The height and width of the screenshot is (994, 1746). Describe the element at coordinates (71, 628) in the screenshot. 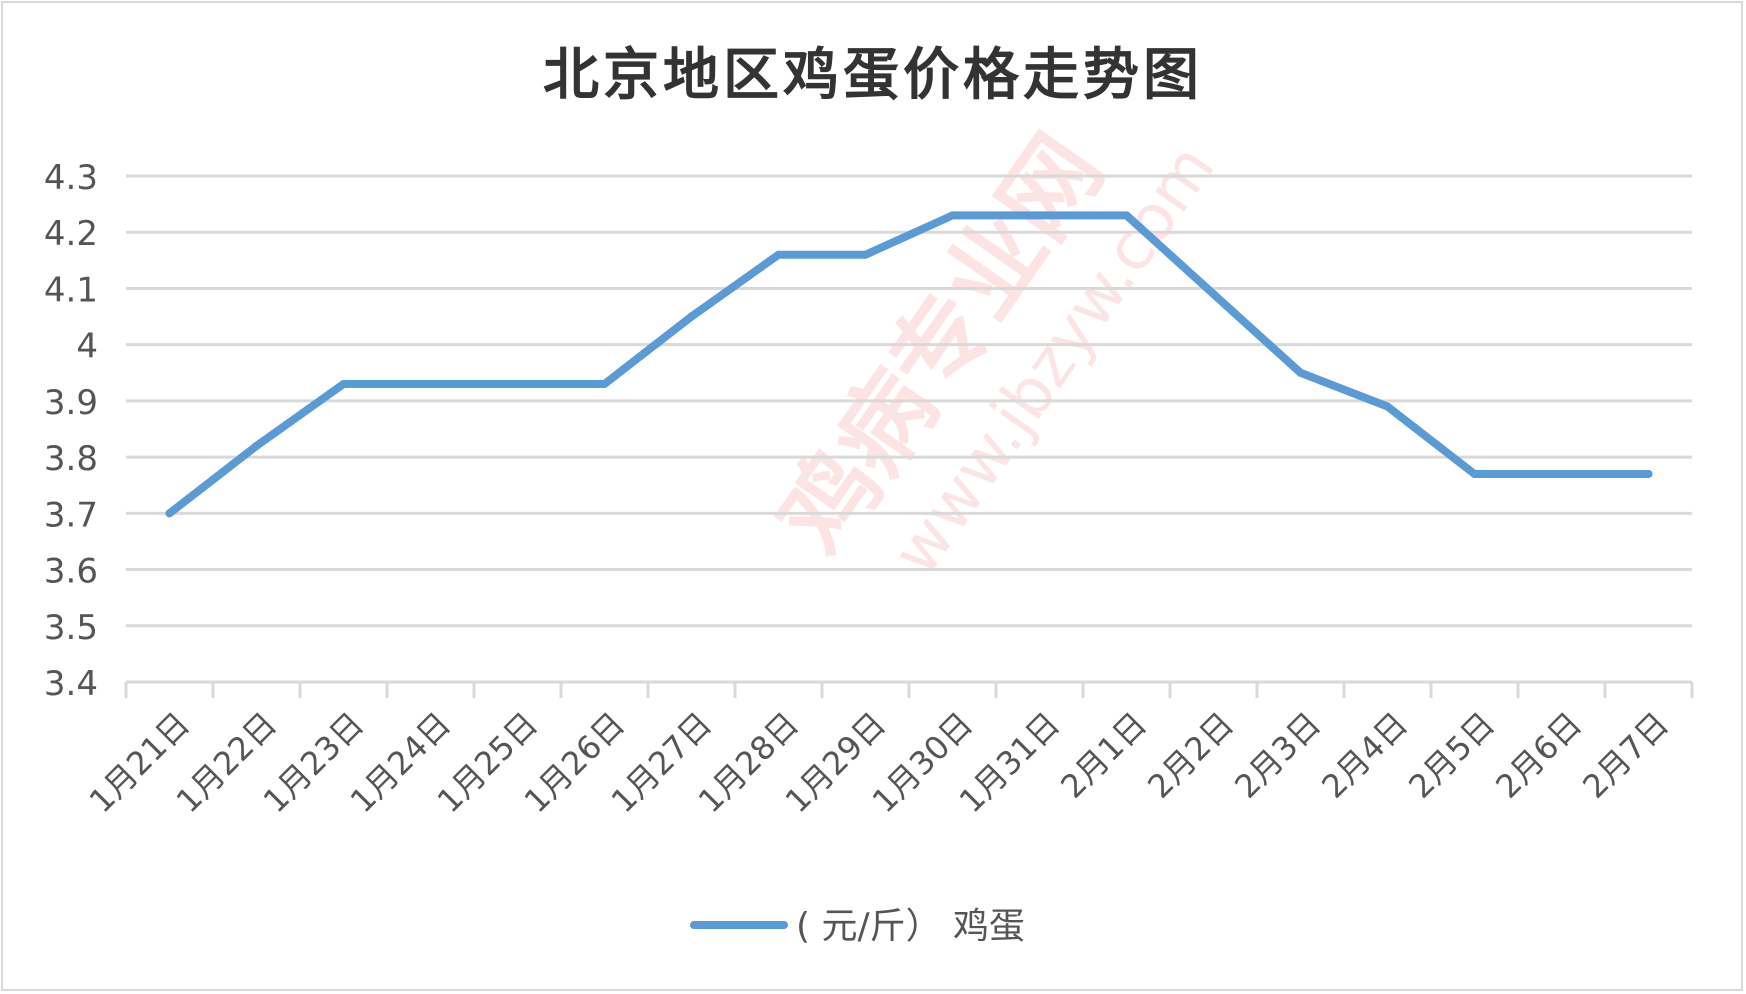

I see `y-tick-label: 3.5` at that location.